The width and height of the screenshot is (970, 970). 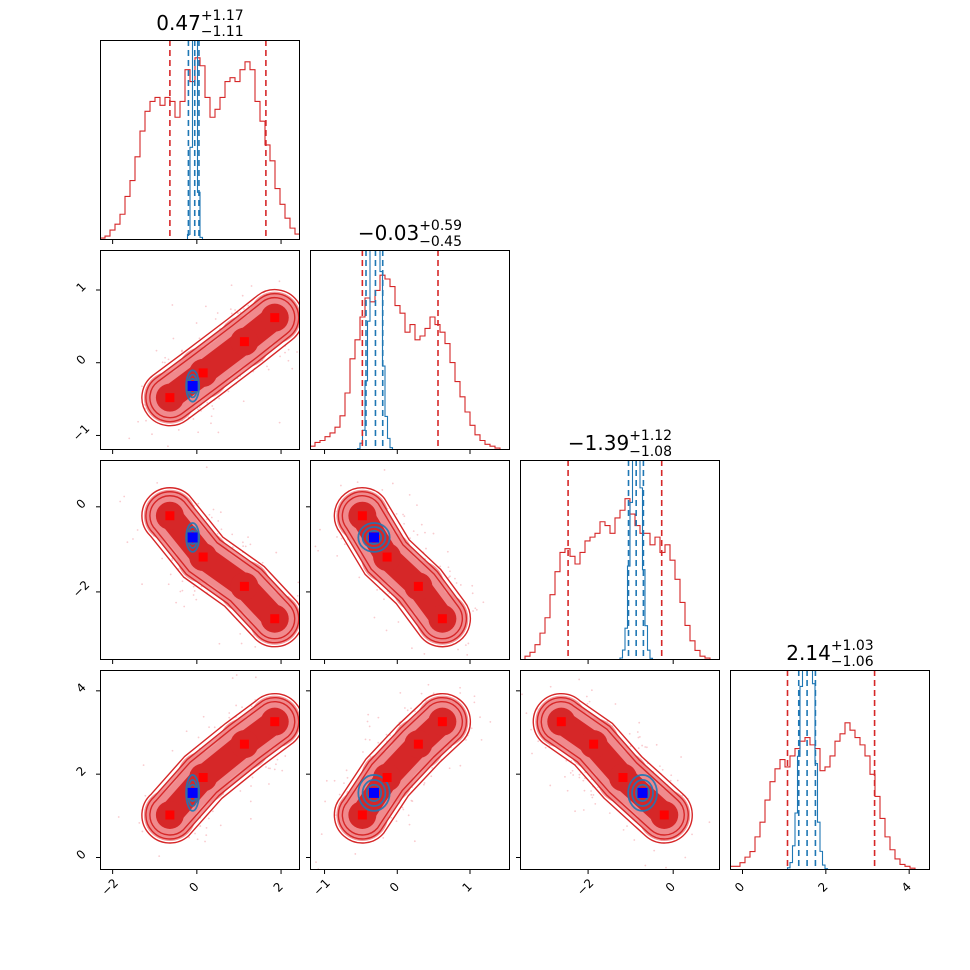 I want to click on x-tick-label: −2, so click(x=585, y=887).